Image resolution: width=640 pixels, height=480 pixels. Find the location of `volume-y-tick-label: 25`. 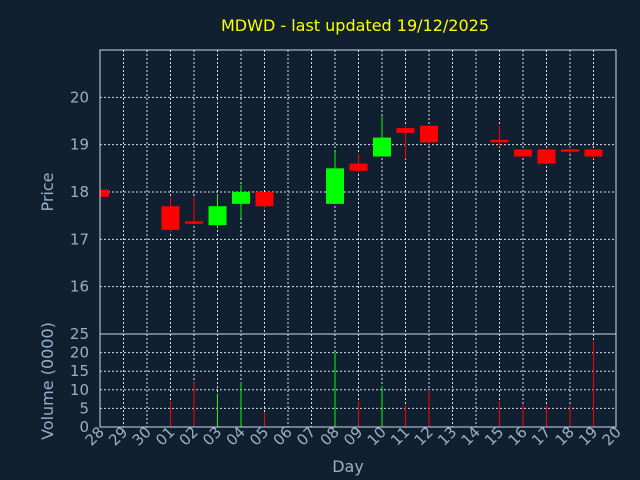

volume-y-tick-label: 25 is located at coordinates (79, 334).